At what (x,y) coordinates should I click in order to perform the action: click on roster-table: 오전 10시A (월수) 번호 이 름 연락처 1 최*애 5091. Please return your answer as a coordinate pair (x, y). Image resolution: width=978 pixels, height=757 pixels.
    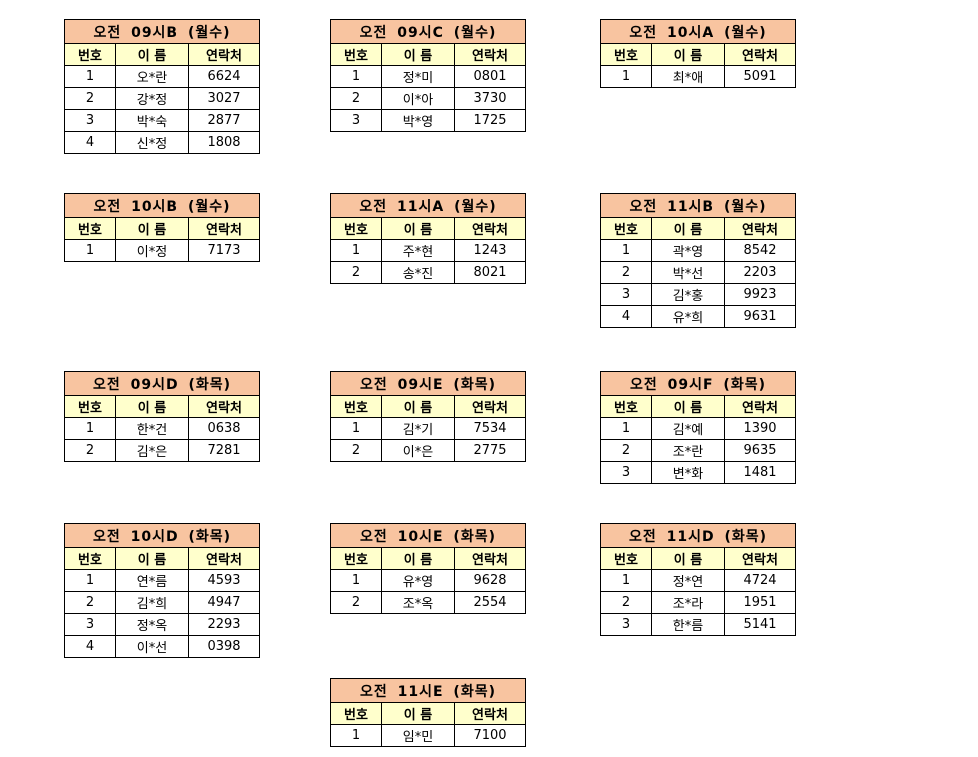
    Looking at the image, I should click on (698, 53).